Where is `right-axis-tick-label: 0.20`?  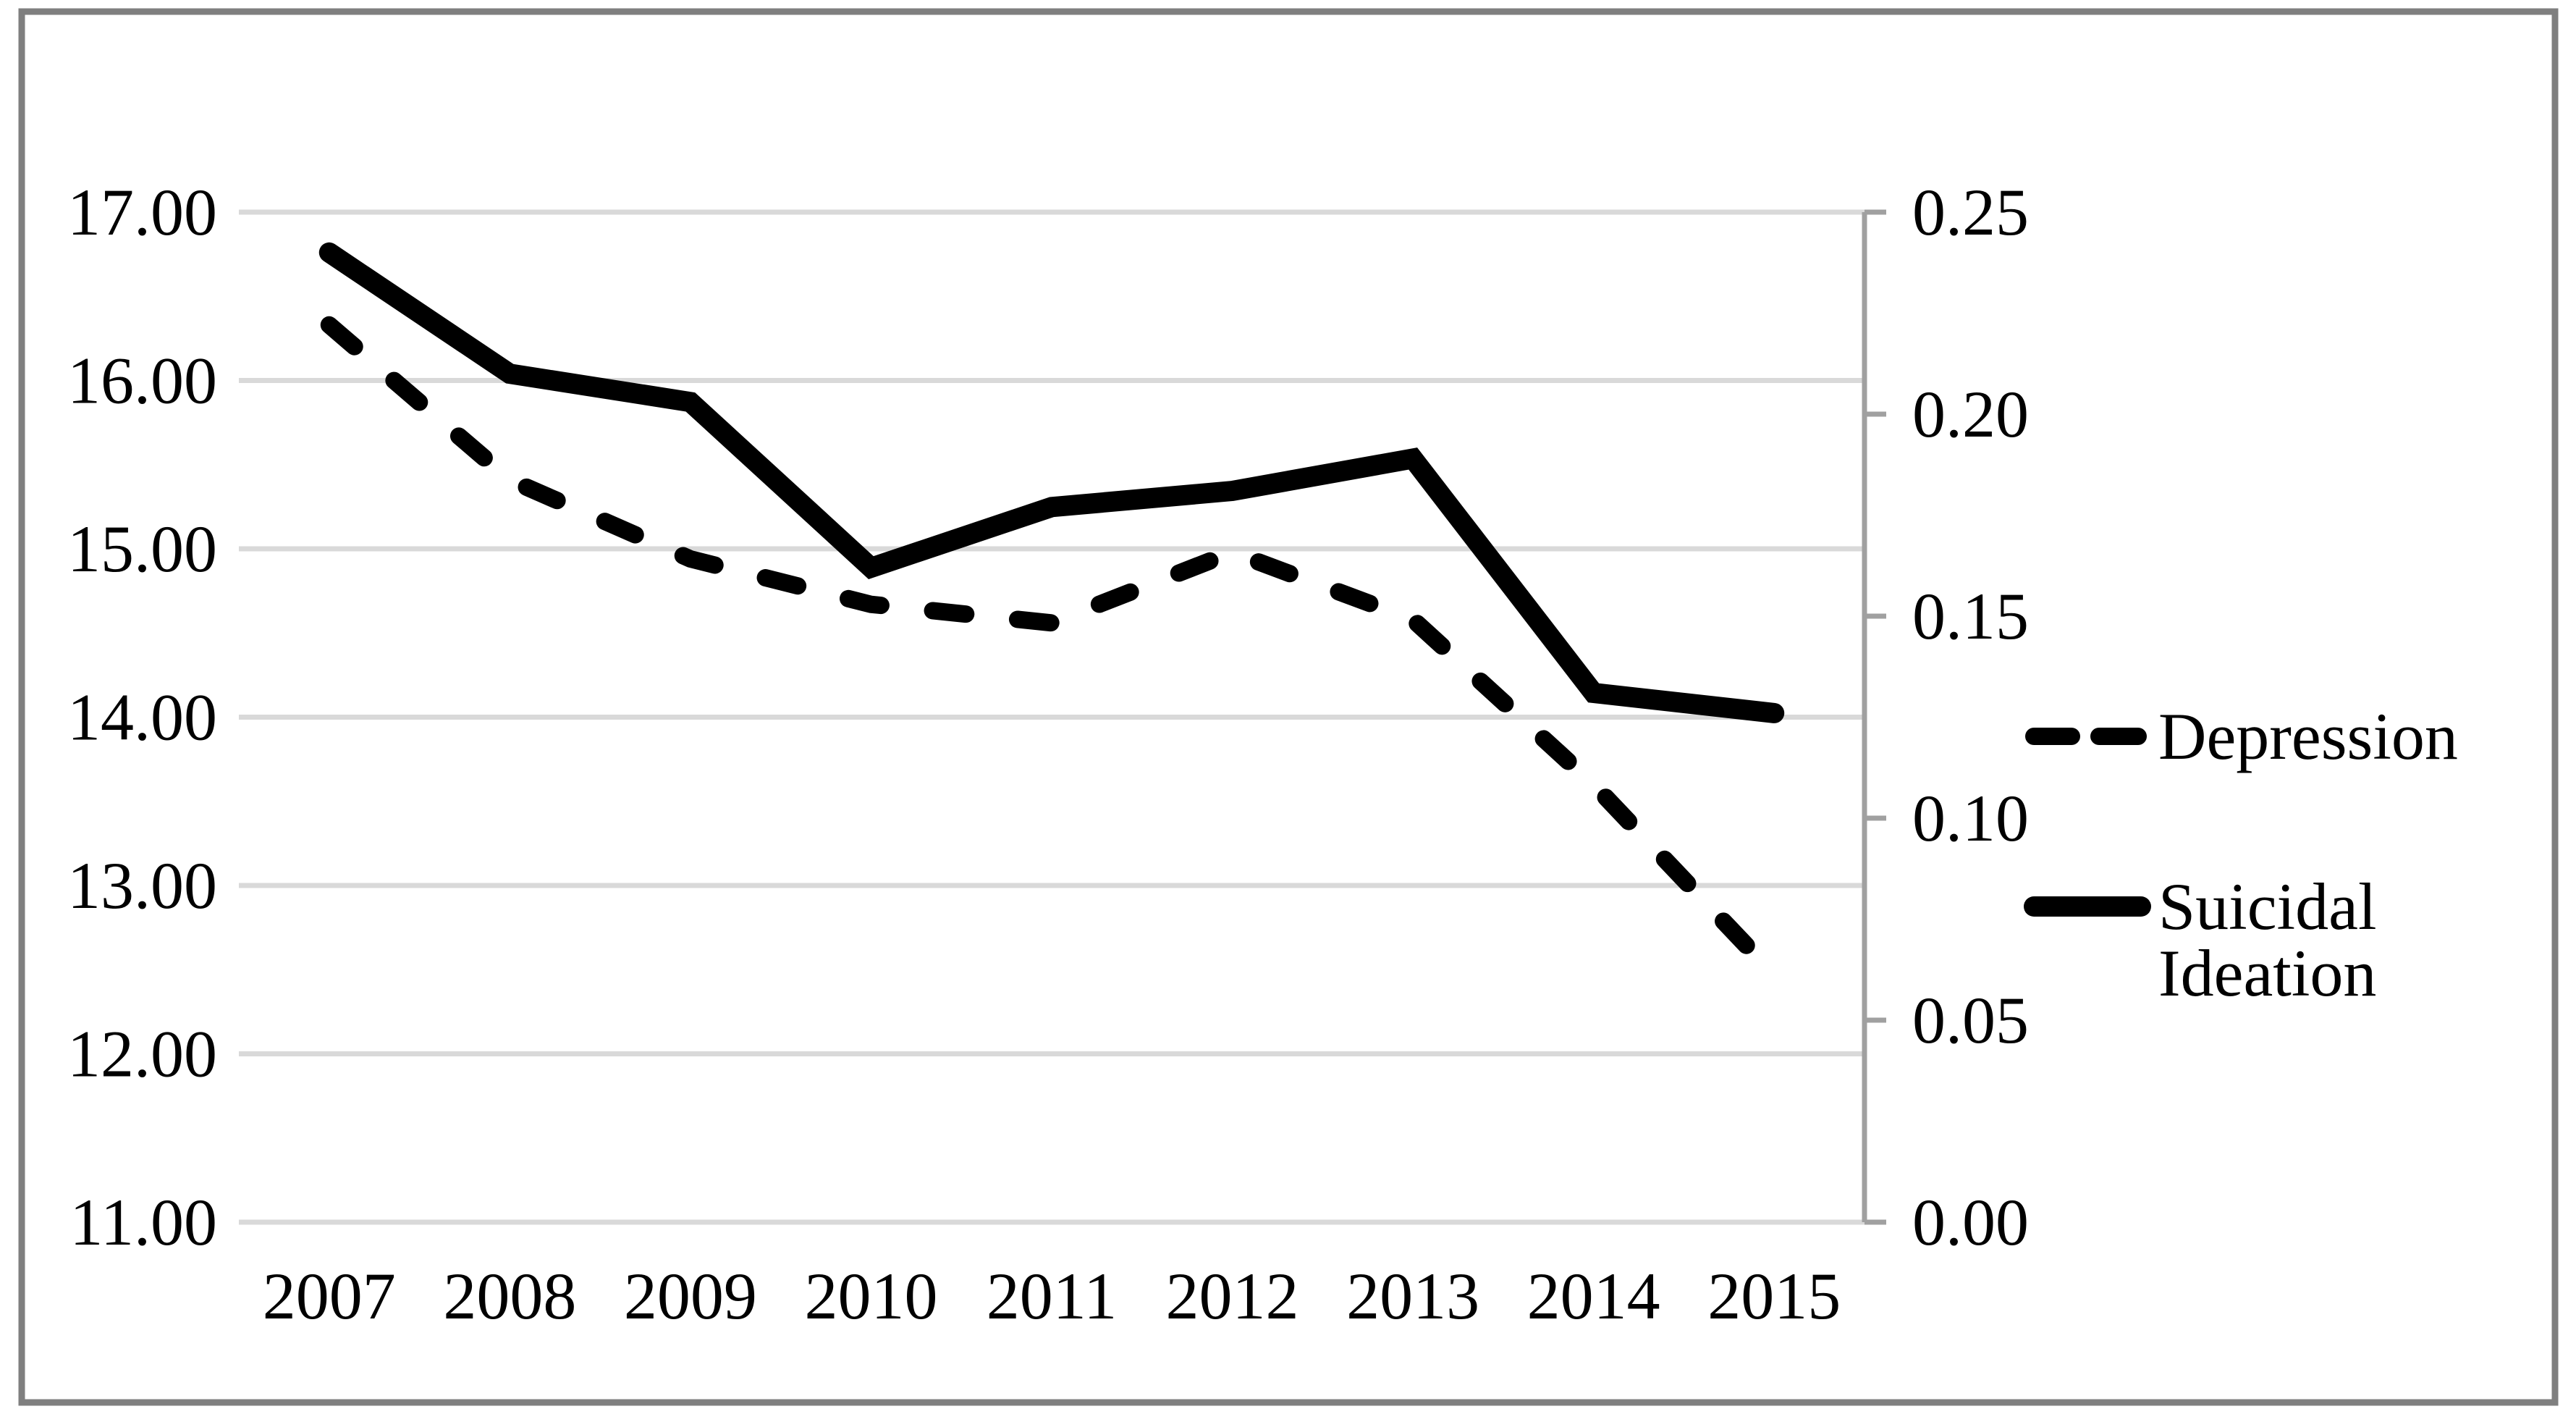
right-axis-tick-label: 0.20 is located at coordinates (1970, 414).